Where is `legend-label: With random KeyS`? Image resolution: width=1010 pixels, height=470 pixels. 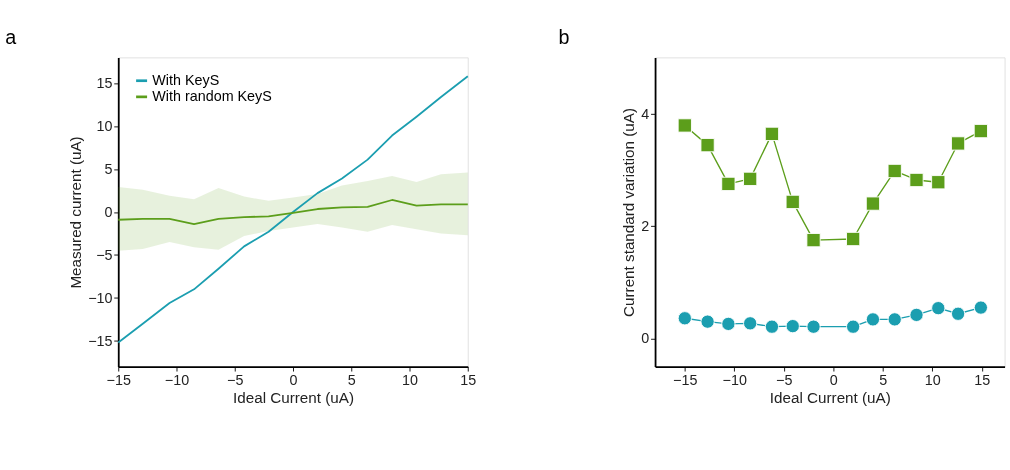 legend-label: With random KeyS is located at coordinates (212, 96).